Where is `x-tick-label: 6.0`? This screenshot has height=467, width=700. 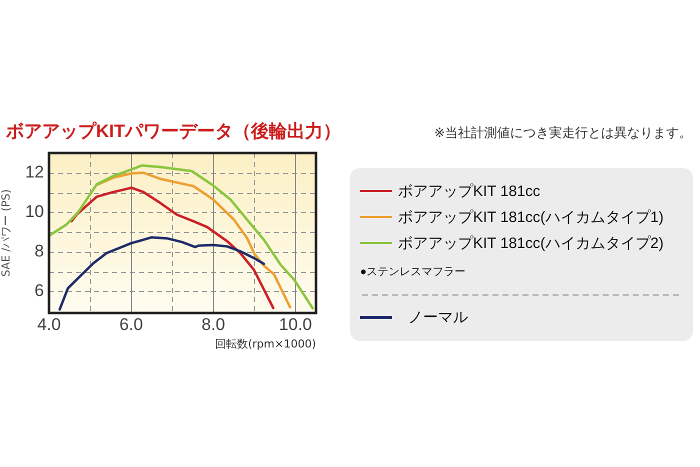 x-tick-label: 6.0 is located at coordinates (131, 324).